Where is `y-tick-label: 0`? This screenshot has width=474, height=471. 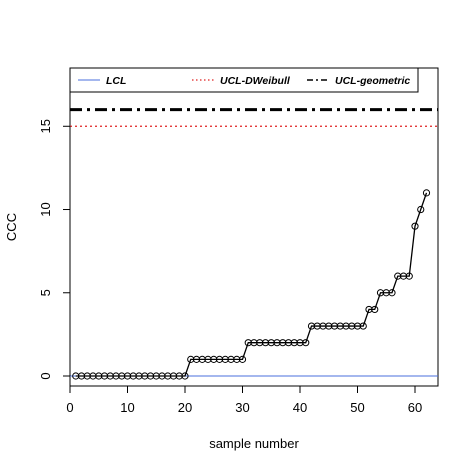 y-tick-label: 0 is located at coordinates (45, 375).